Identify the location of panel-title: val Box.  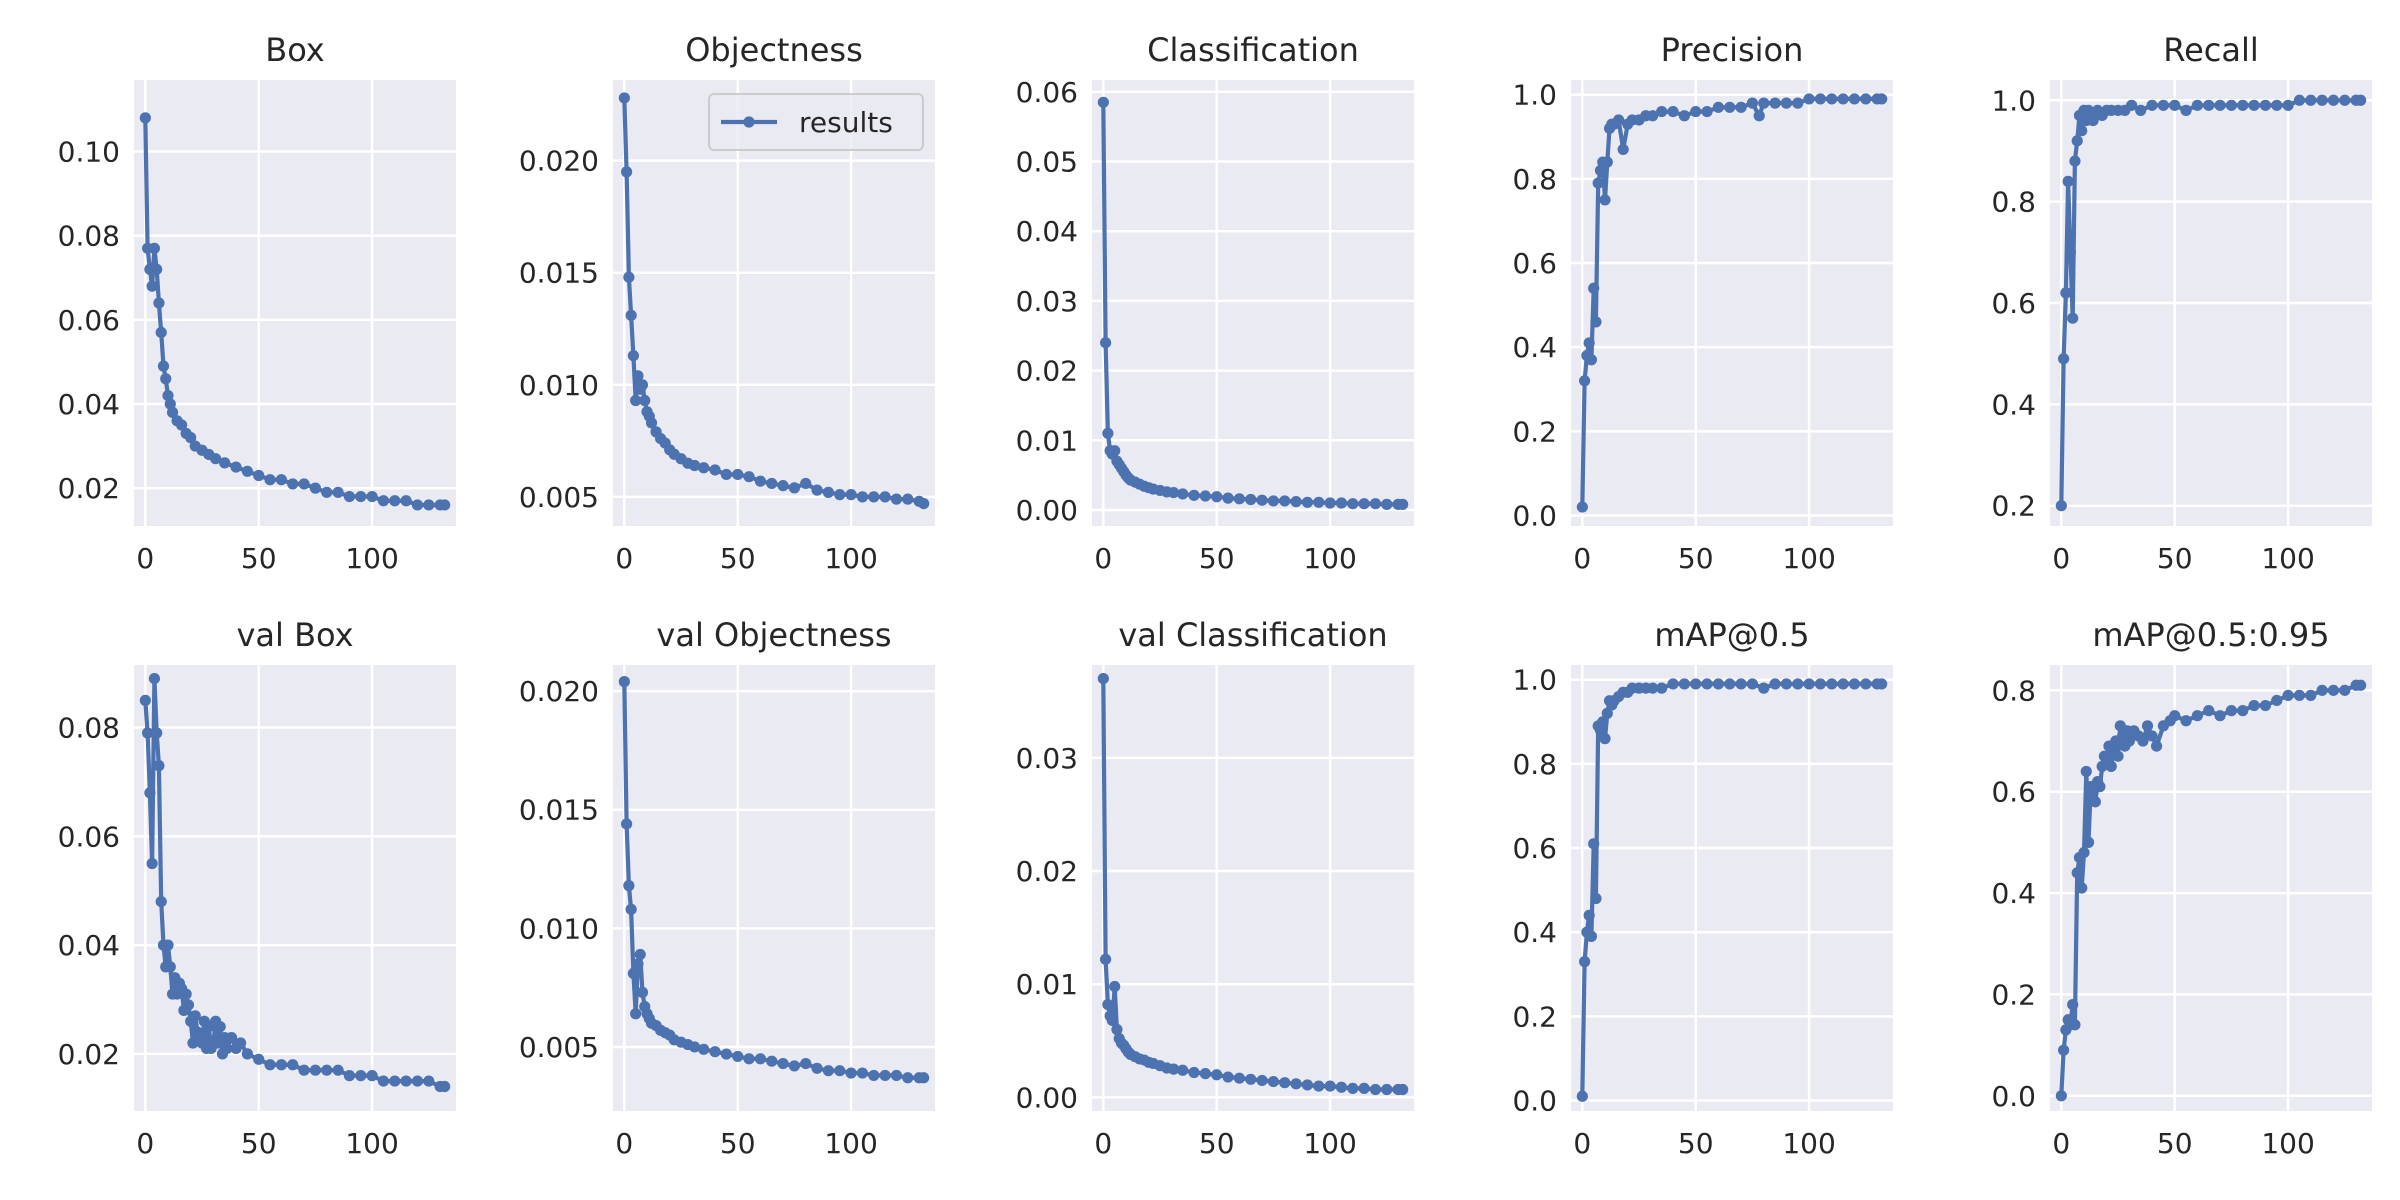
(294, 635).